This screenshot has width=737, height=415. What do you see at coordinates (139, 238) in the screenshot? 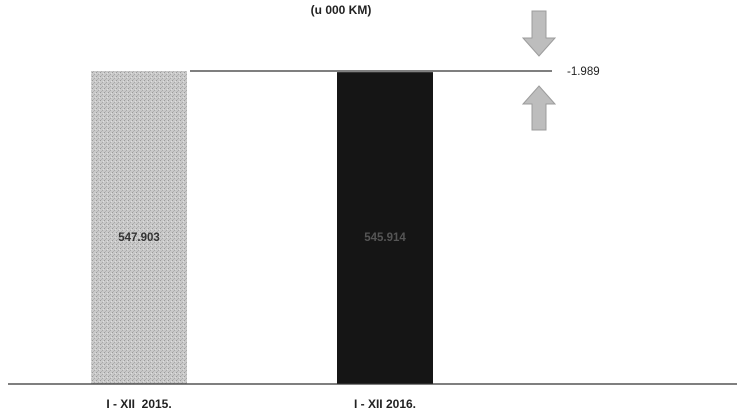
I see `data-label-0: 547.903` at bounding box center [139, 238].